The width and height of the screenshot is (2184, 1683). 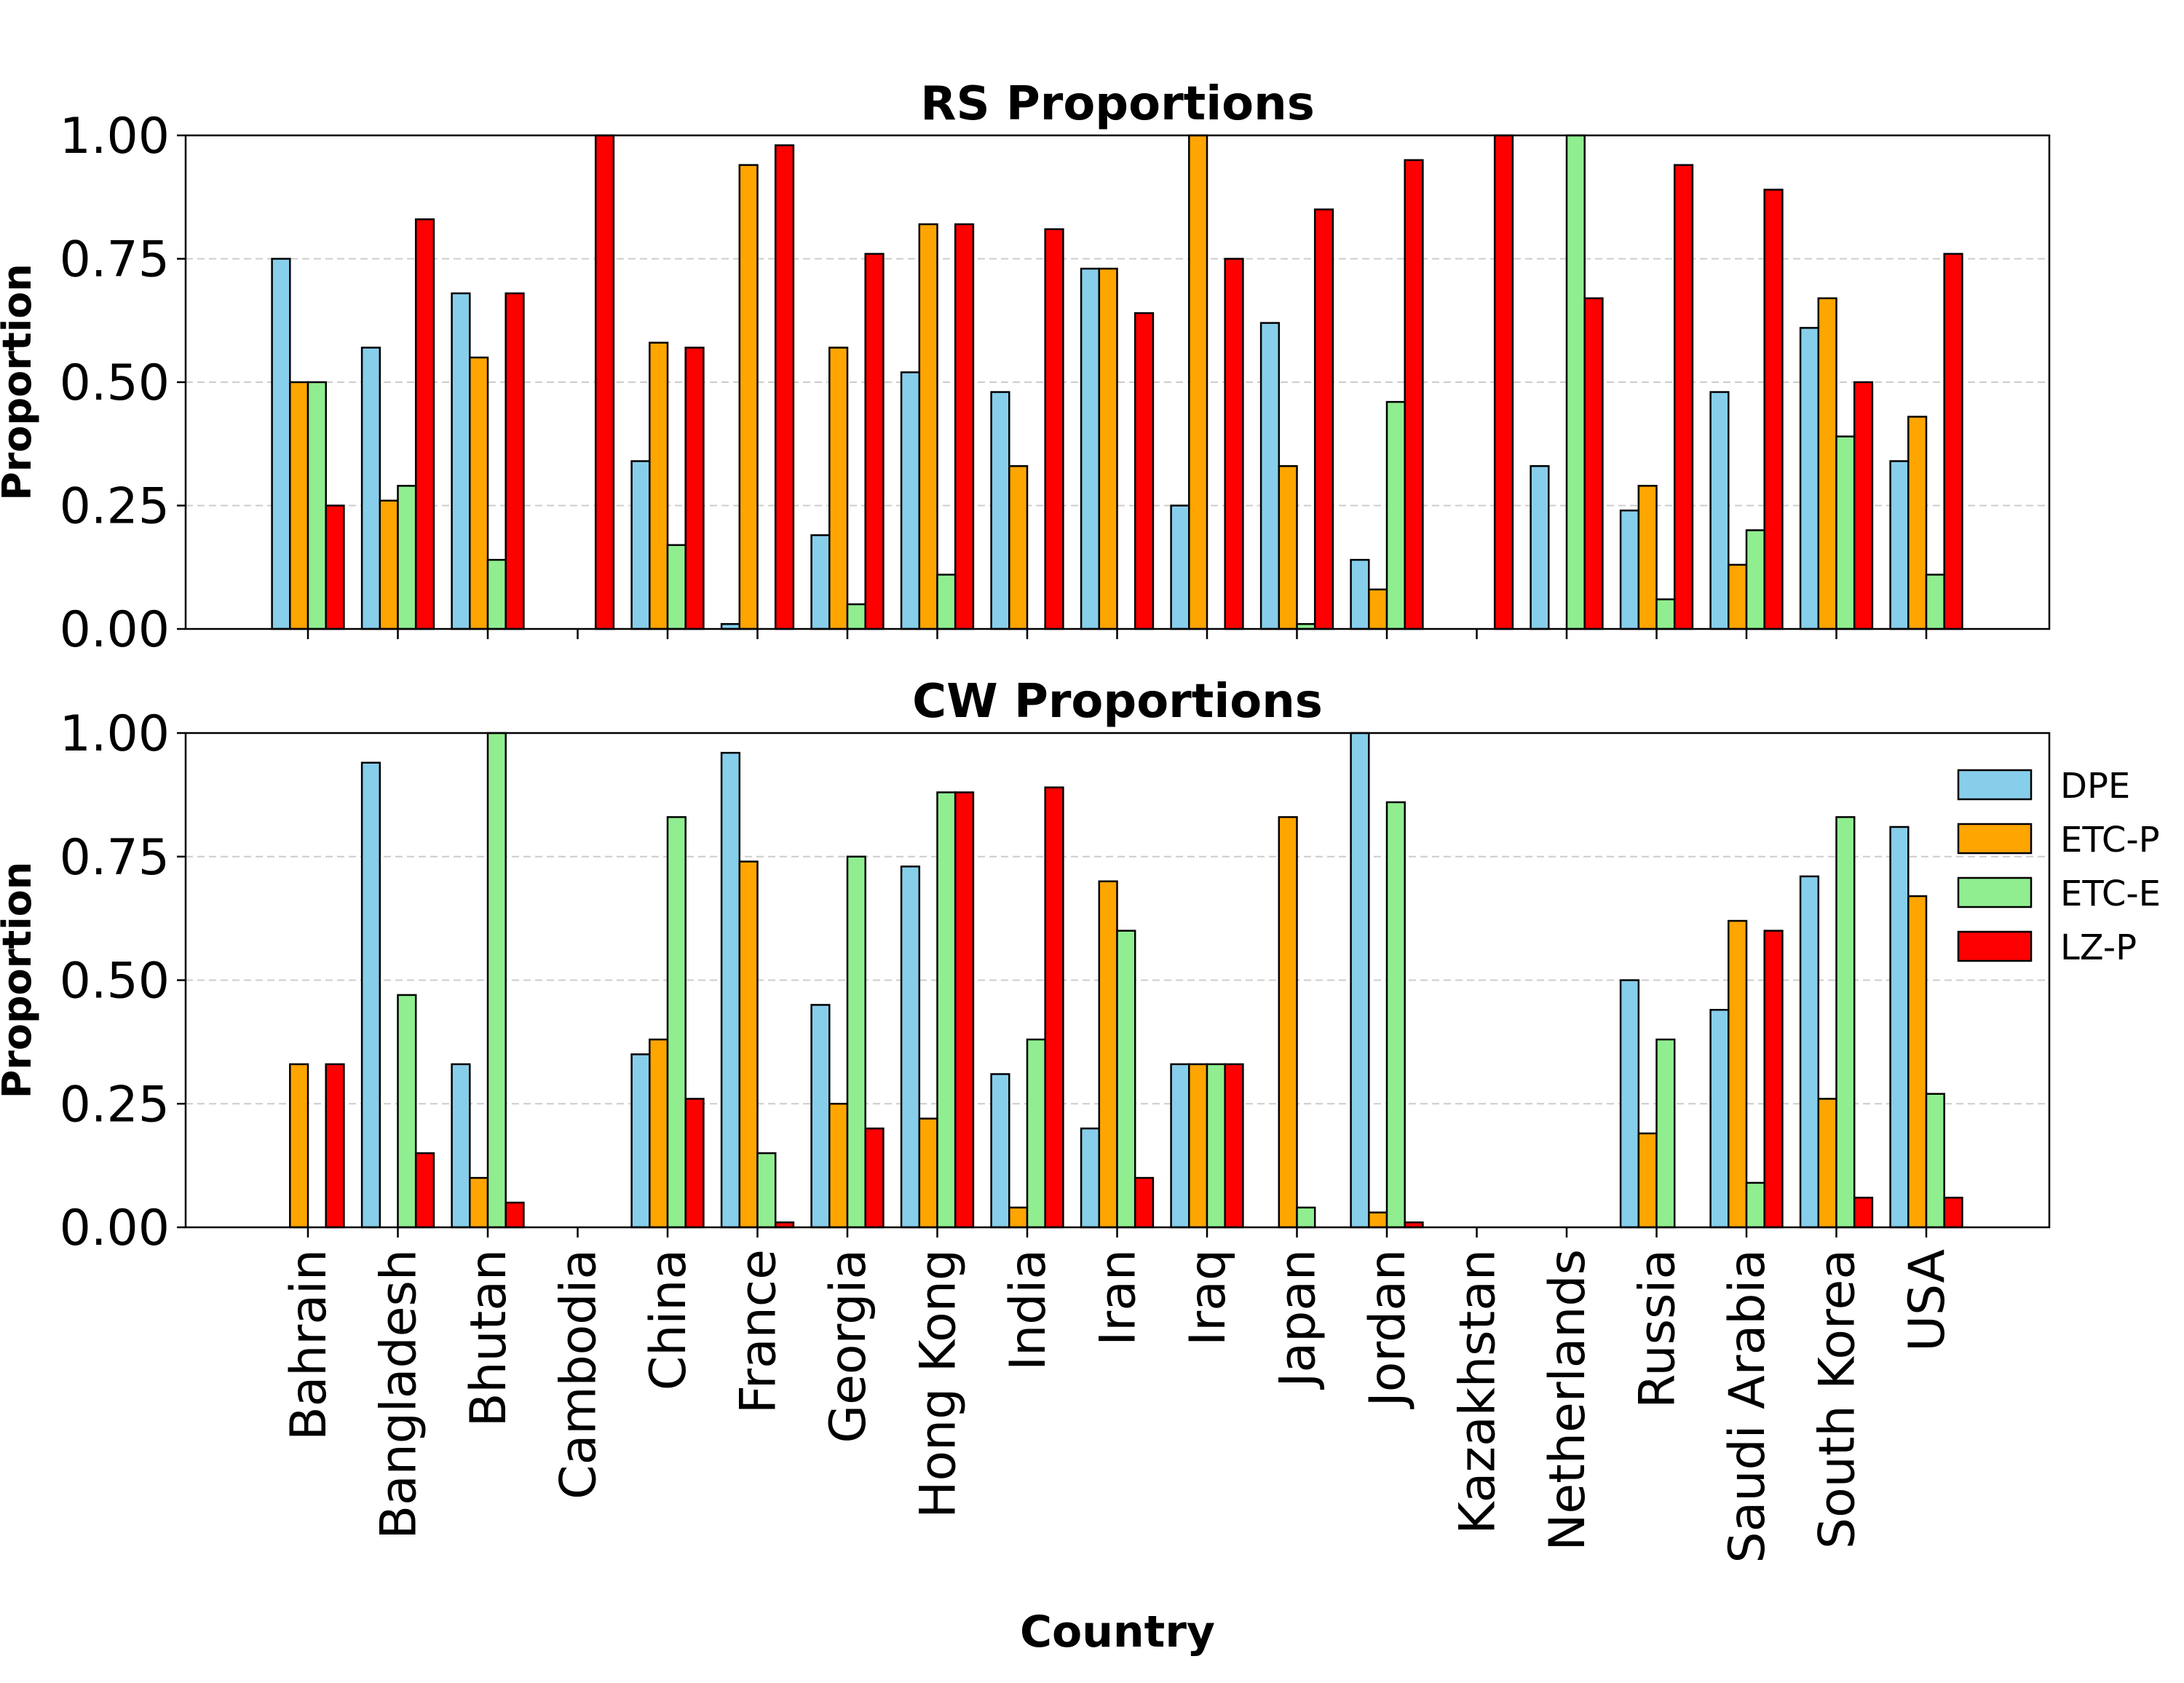 I want to click on bar-lz-p-jordan, so click(x=1414, y=394).